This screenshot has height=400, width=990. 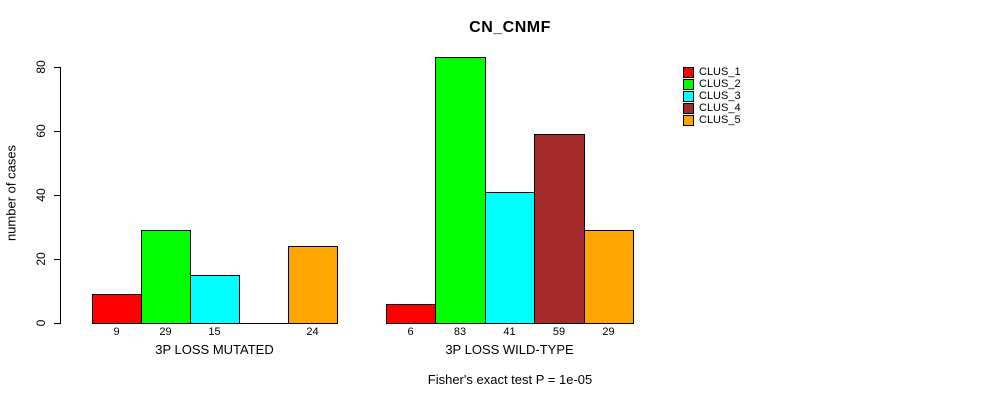 What do you see at coordinates (720, 119) in the screenshot?
I see `legend-item-label: CLUS_5` at bounding box center [720, 119].